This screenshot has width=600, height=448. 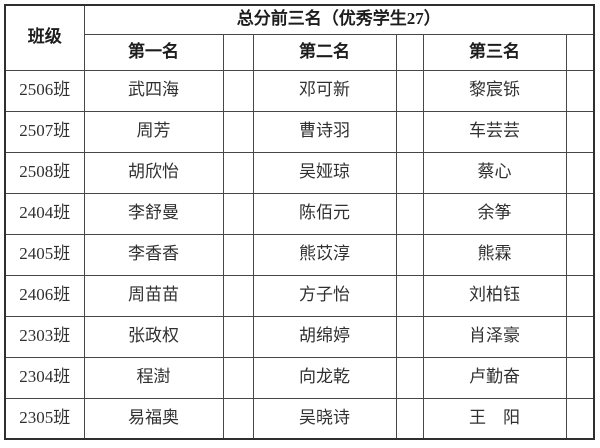 What do you see at coordinates (153, 254) in the screenshot?
I see `first-place-cell: 李香香` at bounding box center [153, 254].